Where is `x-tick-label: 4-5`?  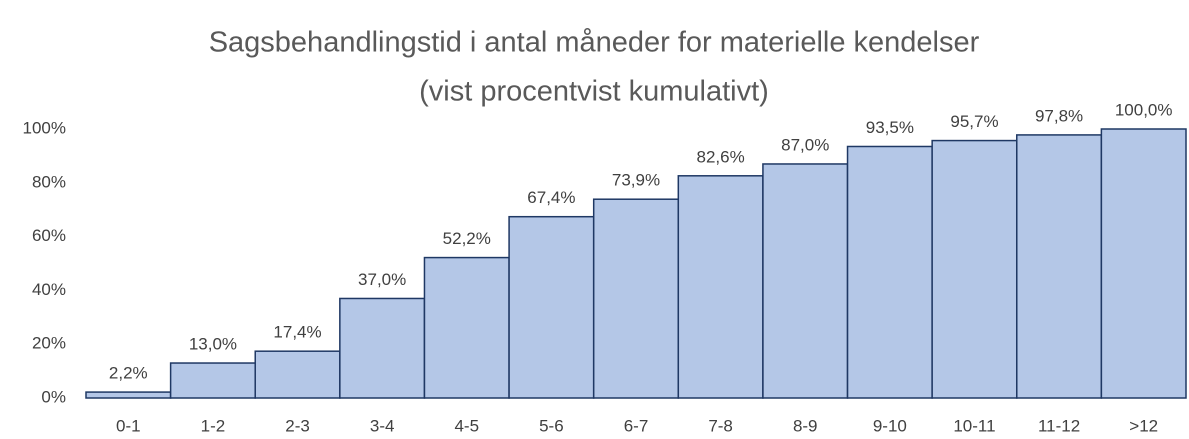 x-tick-label: 4-5 is located at coordinates (466, 425).